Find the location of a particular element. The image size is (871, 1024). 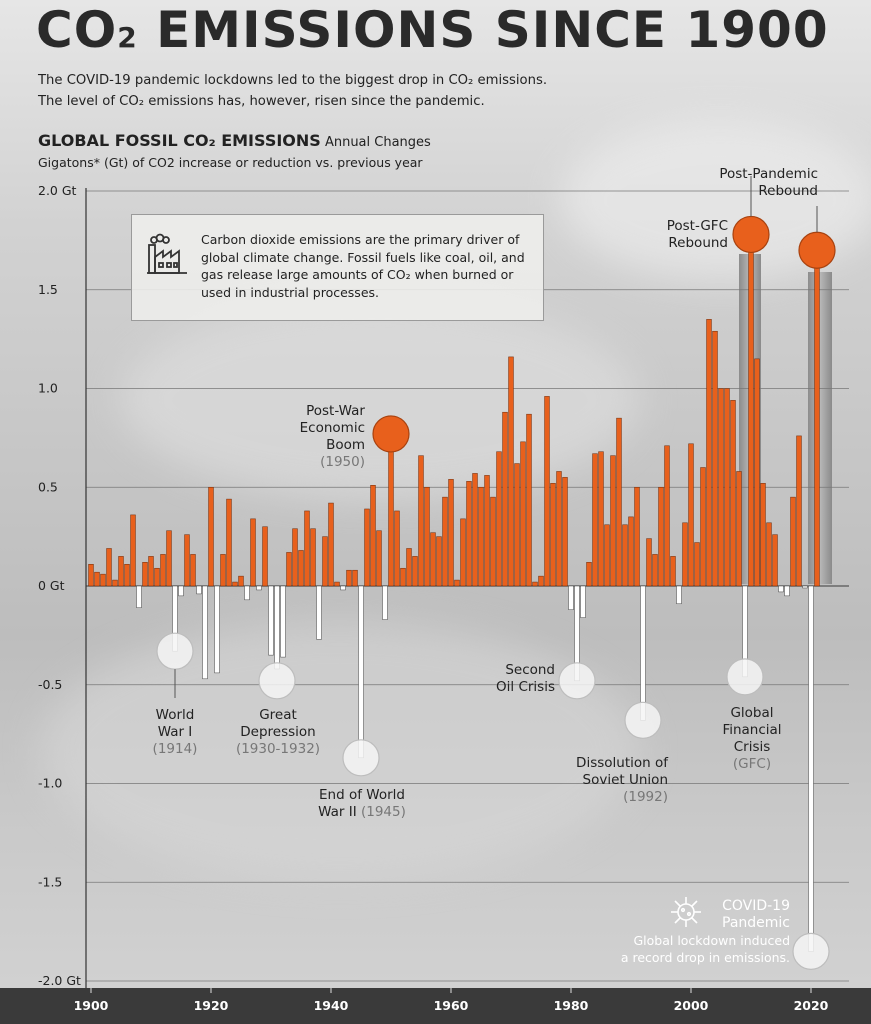

bar-1912 is located at coordinates (163, 570).